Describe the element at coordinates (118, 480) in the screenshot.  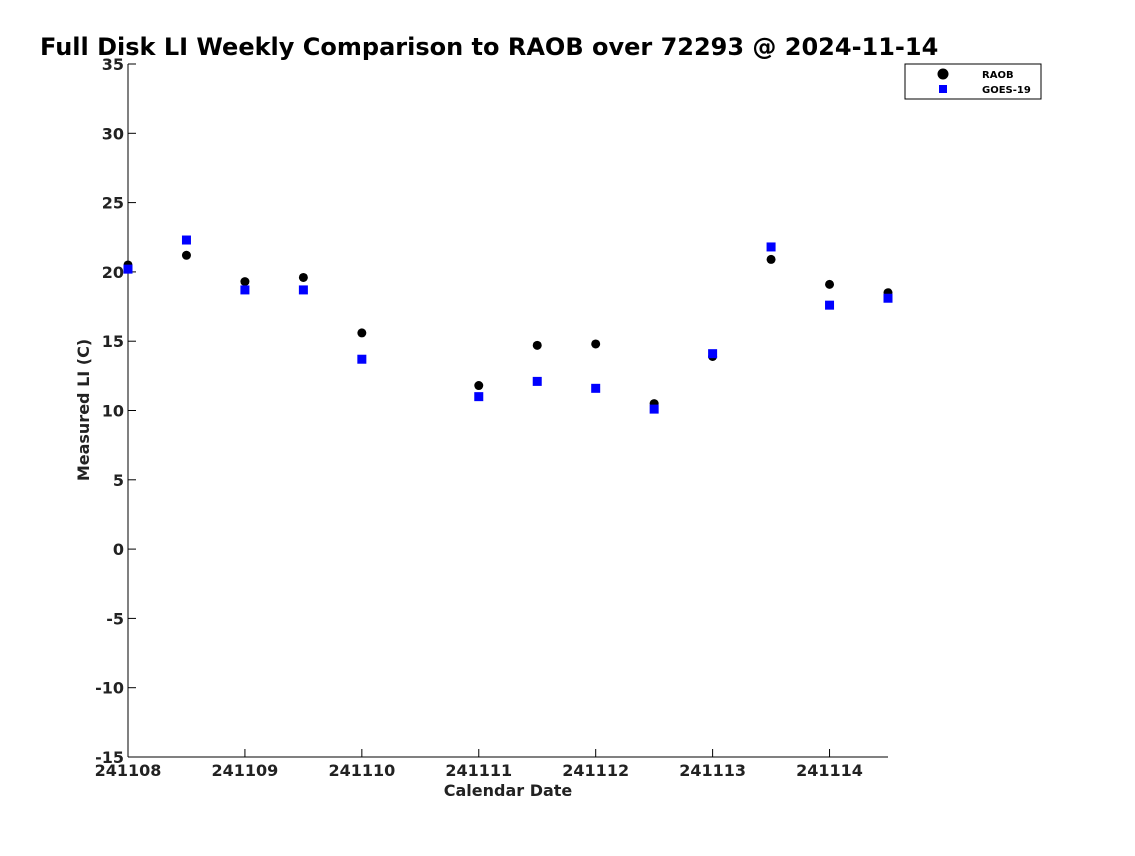
I see `y-tick-label: 5` at that location.